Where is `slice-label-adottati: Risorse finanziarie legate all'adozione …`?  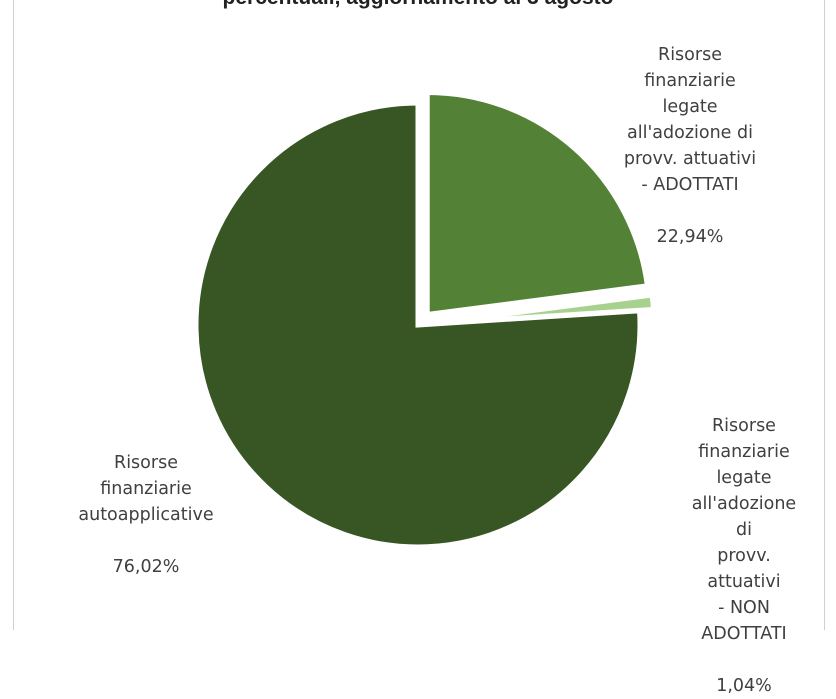
slice-label-adottati: Risorse finanziarie legate all'adozione … is located at coordinates (690, 133).